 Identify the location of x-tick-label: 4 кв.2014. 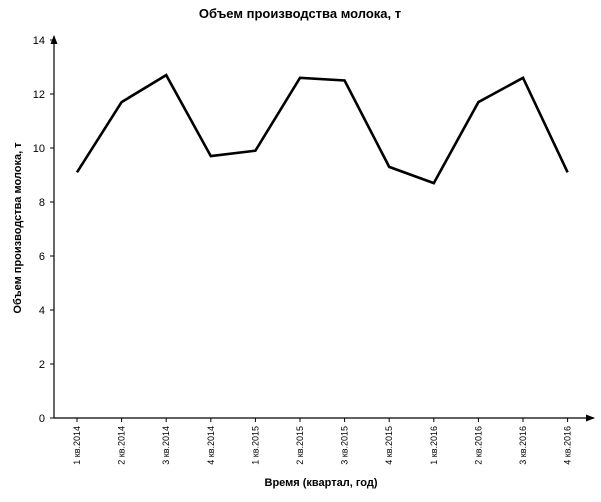
(211, 445).